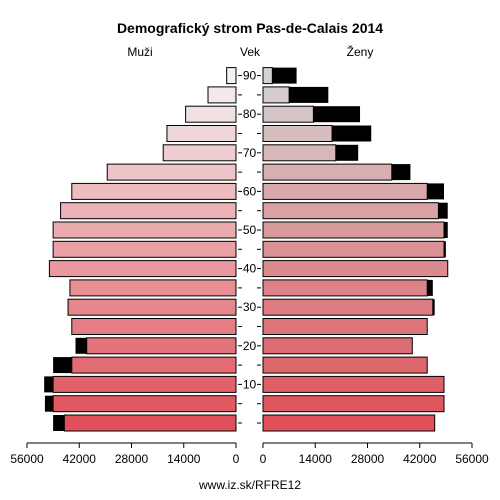 This screenshot has width=500, height=500. What do you see at coordinates (250, 384) in the screenshot?
I see `age-tick-label: 10` at bounding box center [250, 384].